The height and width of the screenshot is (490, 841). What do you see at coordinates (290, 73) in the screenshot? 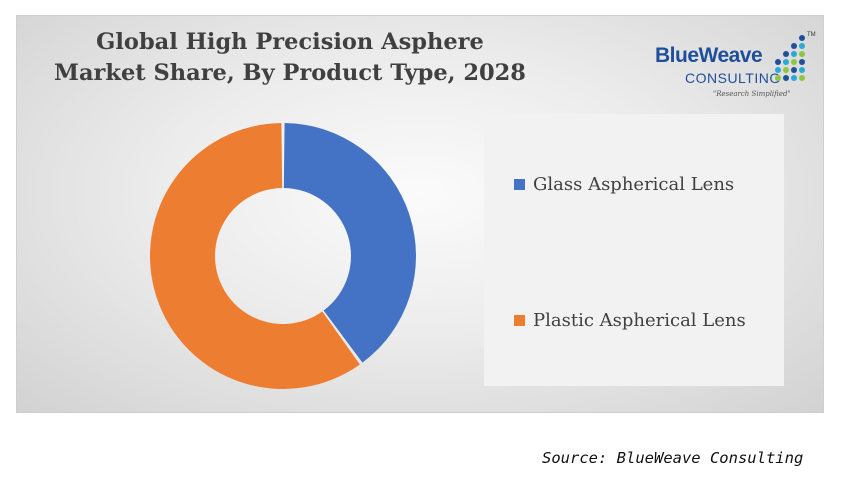
I see `chart-title-line-2: Market Share, By Product Type, 2028` at bounding box center [290, 73].